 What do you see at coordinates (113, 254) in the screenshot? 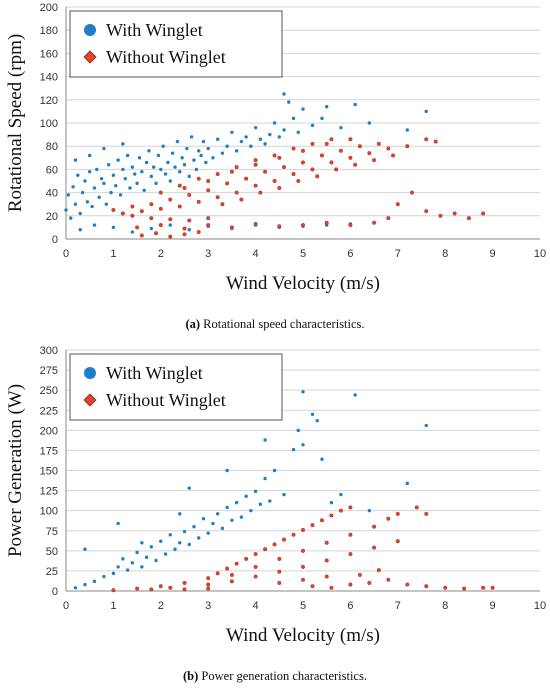
I see `x-tick-label: 1` at bounding box center [113, 254].